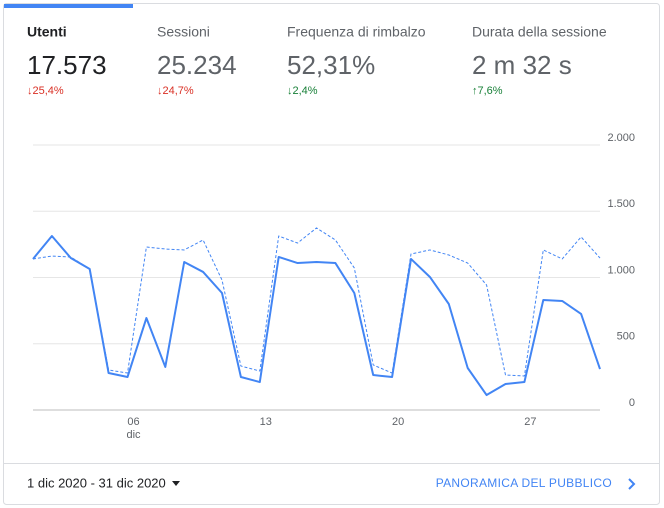  What do you see at coordinates (175, 91) in the screenshot?
I see `tab-change: ↓24,7%` at bounding box center [175, 91].